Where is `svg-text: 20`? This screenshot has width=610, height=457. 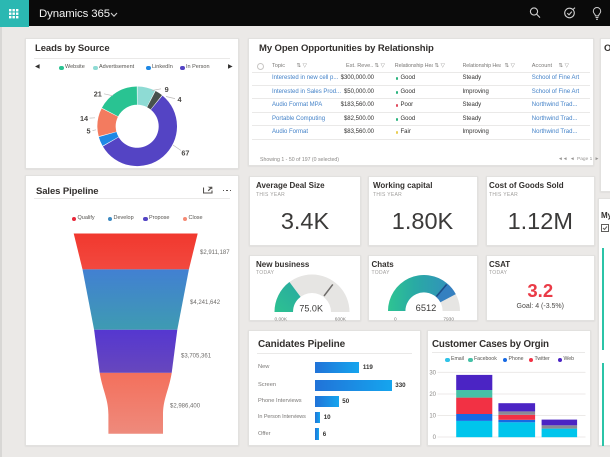
svg-text: 20 is located at coordinates (432, 395).